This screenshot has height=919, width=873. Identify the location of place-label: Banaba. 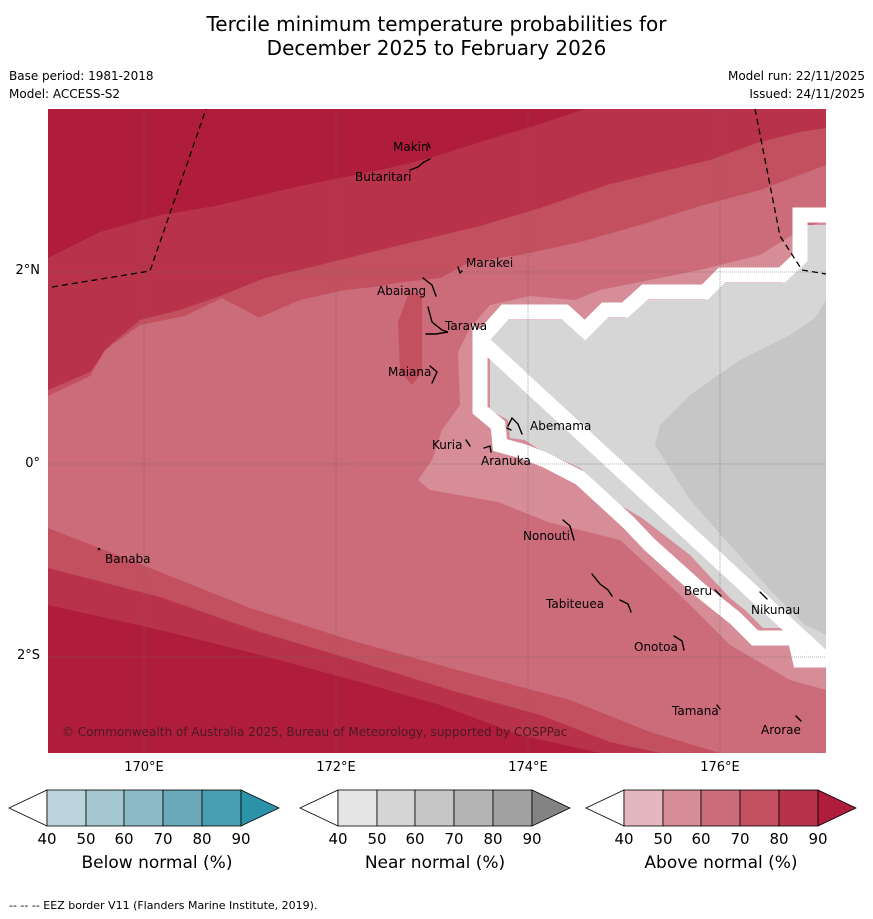
(128, 559).